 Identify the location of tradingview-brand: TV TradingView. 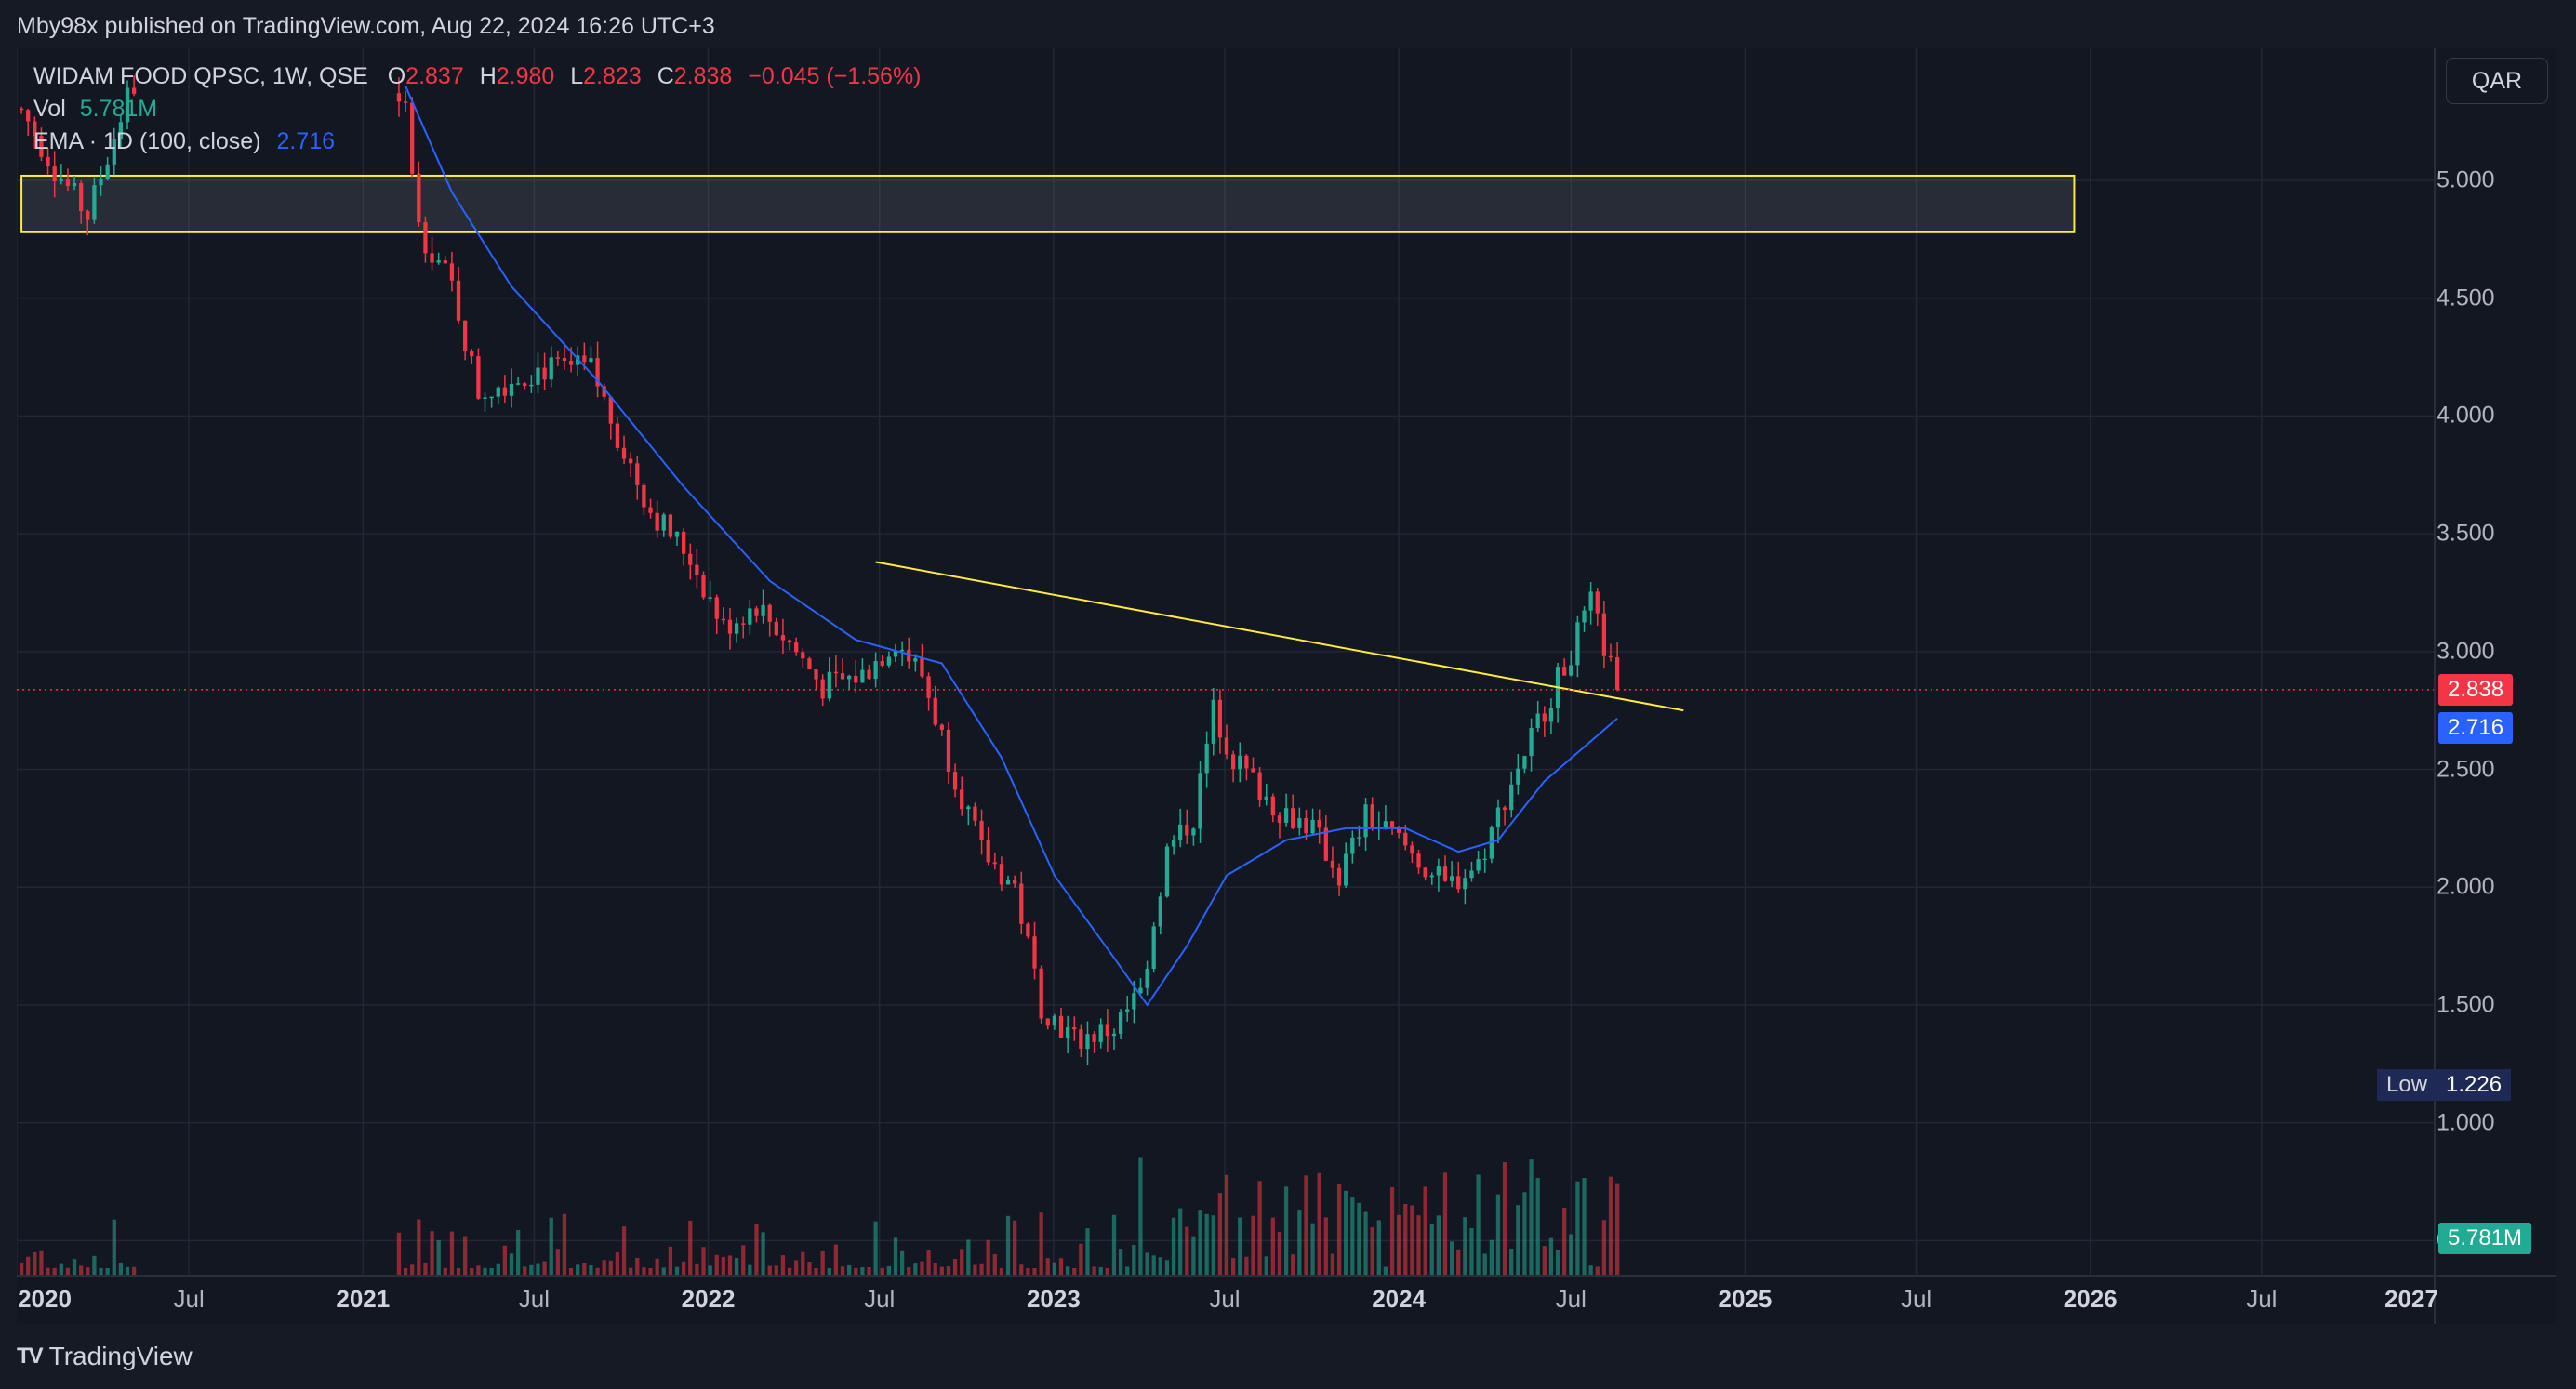
(105, 1356).